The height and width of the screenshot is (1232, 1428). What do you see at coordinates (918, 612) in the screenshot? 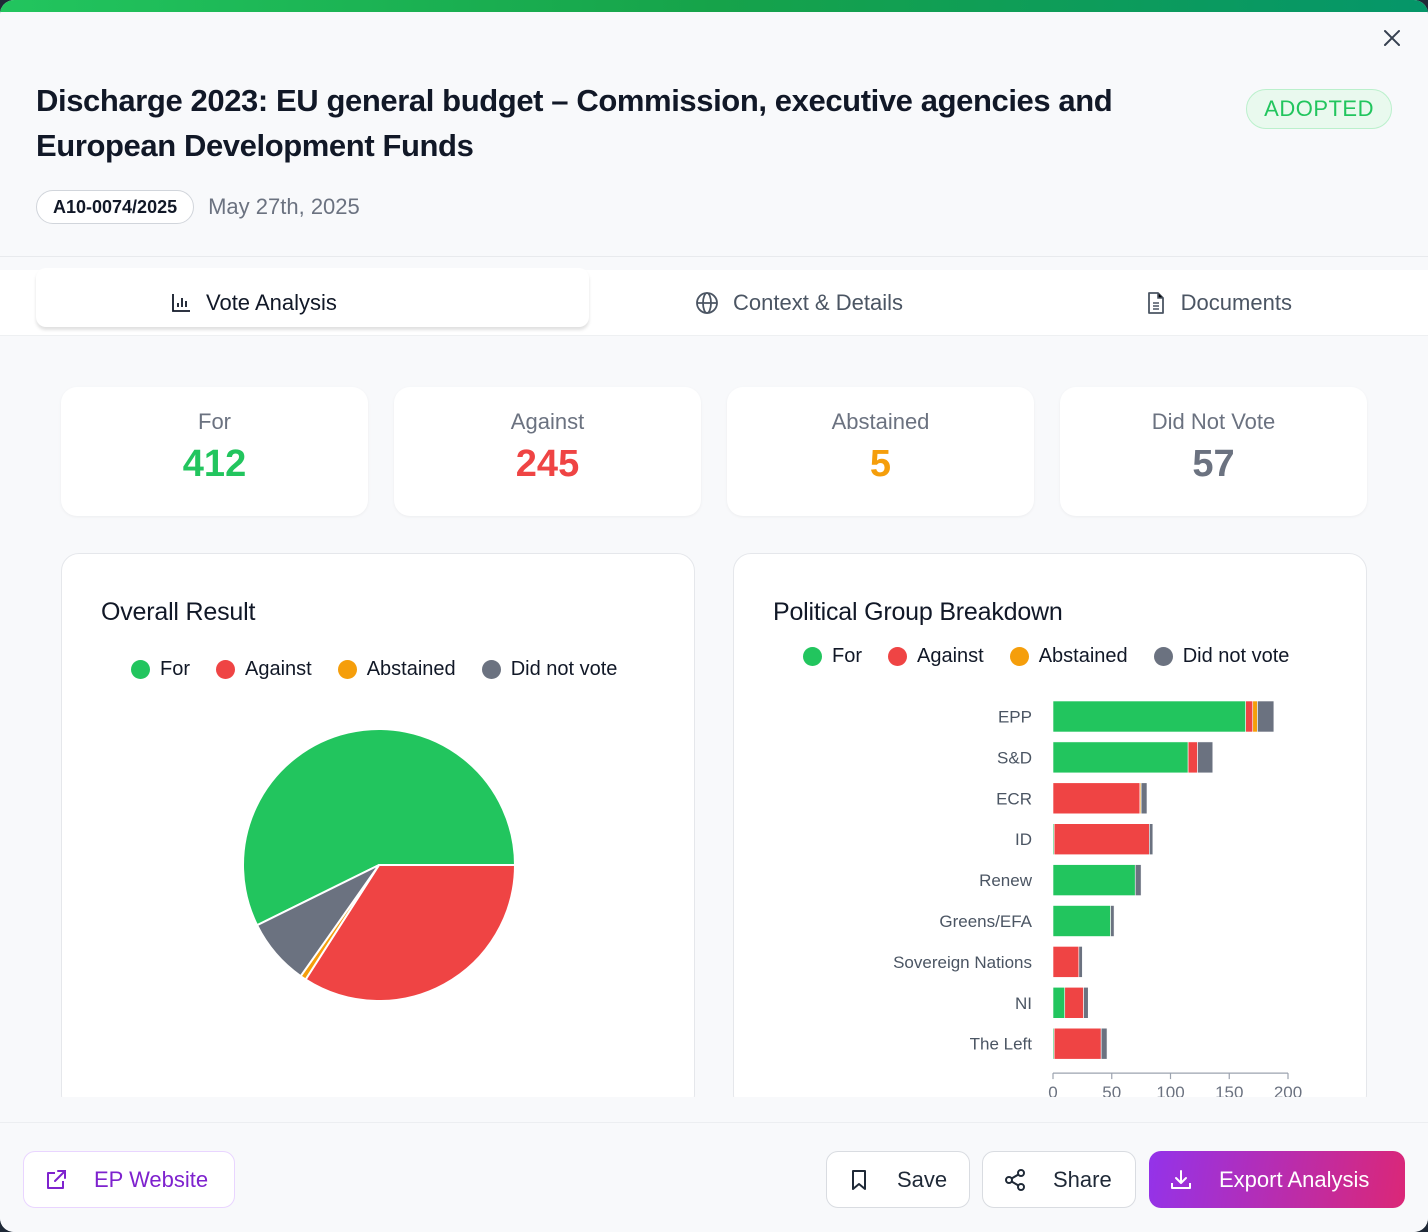
I see `chart-title: Political Group Breakdown` at bounding box center [918, 612].